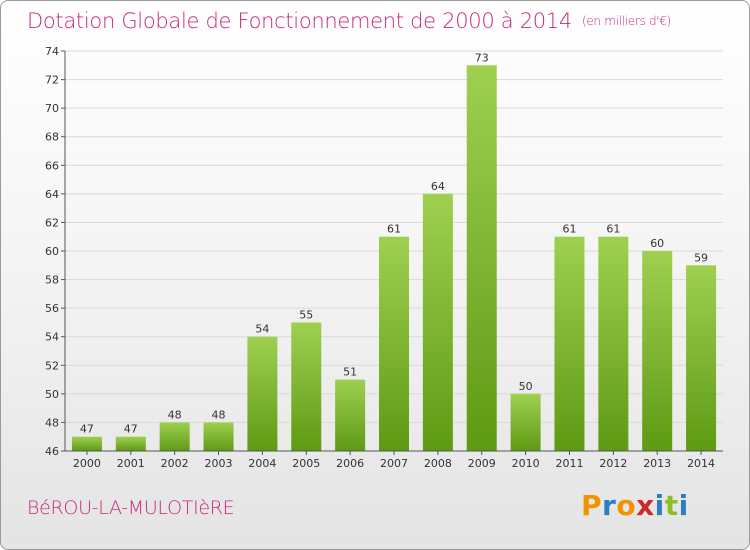  I want to click on bar-value-label: 54, so click(262, 329).